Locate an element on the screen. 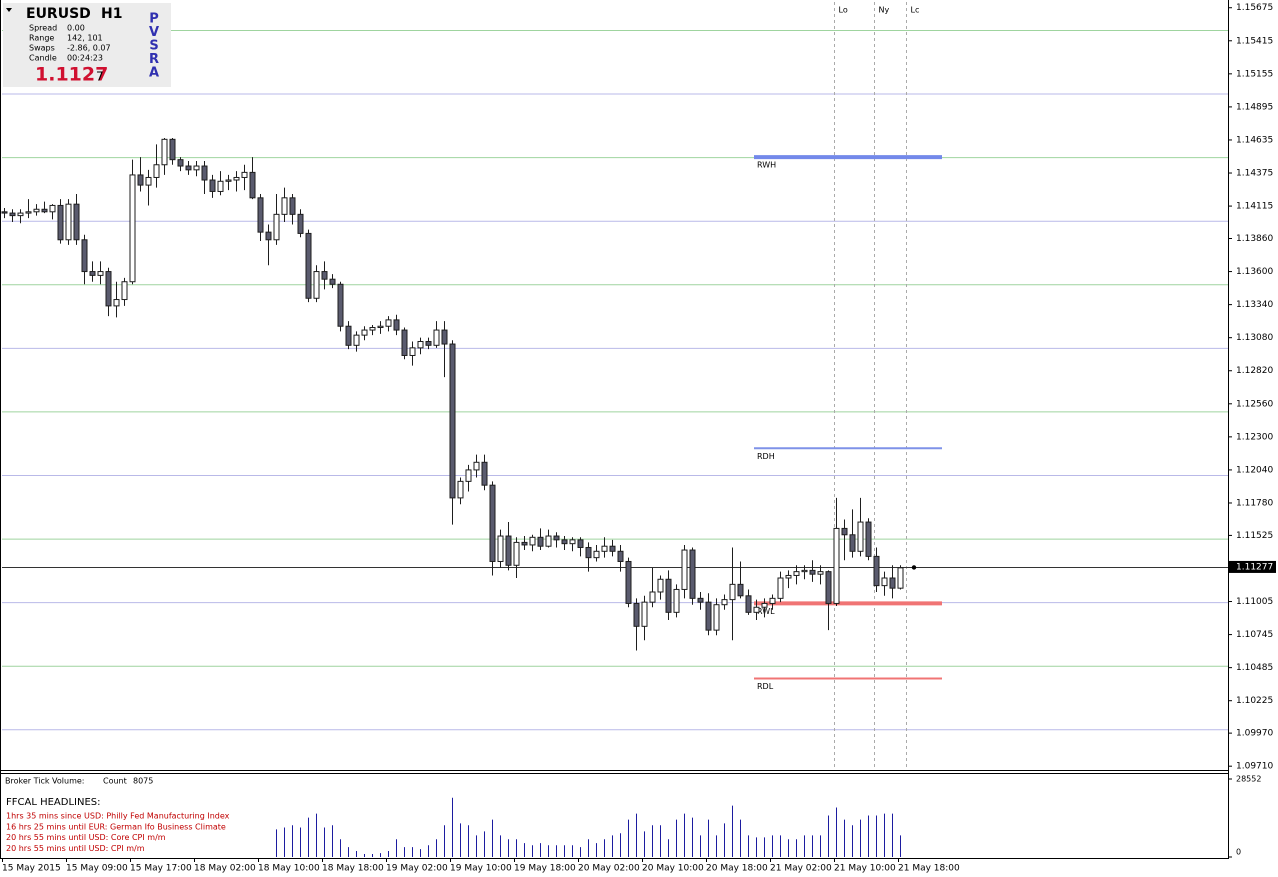 The image size is (1278, 877). session-label: Ny is located at coordinates (884, 10).